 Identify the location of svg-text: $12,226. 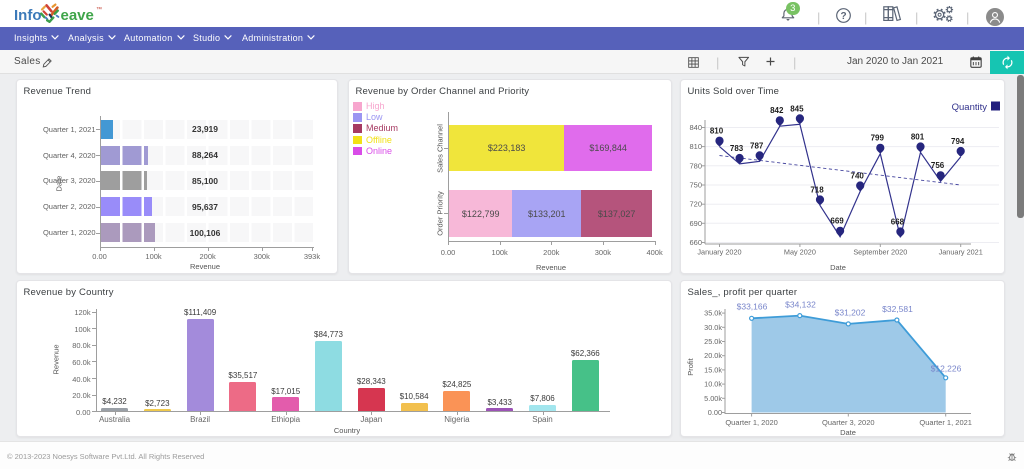
(946, 369).